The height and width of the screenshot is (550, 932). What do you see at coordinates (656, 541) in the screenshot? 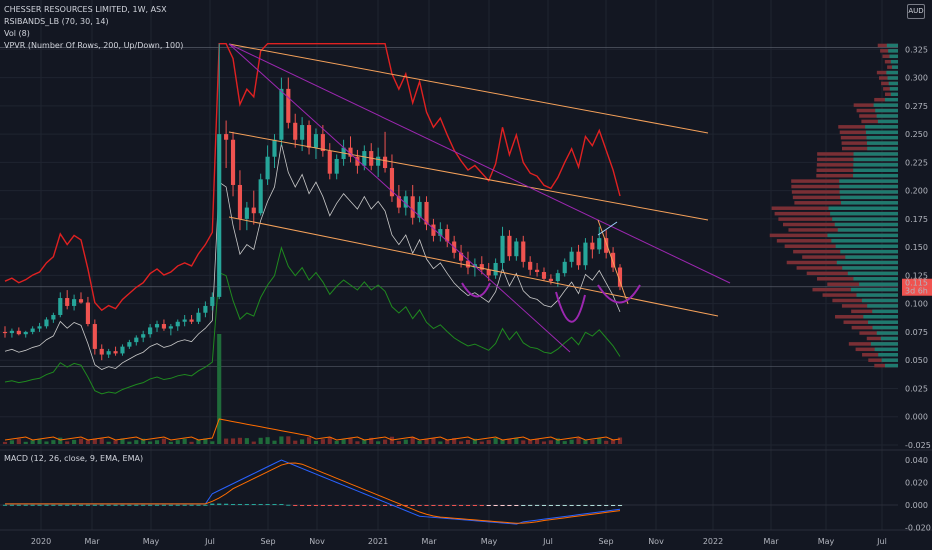
I see `time-tick-label: Nov` at bounding box center [656, 541].